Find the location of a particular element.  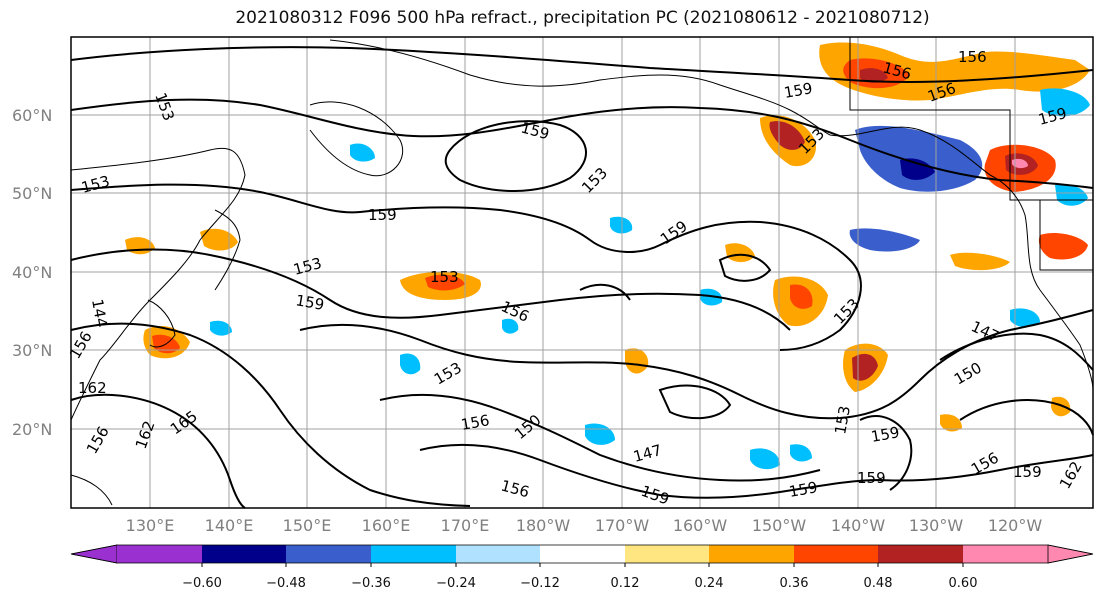

lon-label: 170°E is located at coordinates (465, 525).